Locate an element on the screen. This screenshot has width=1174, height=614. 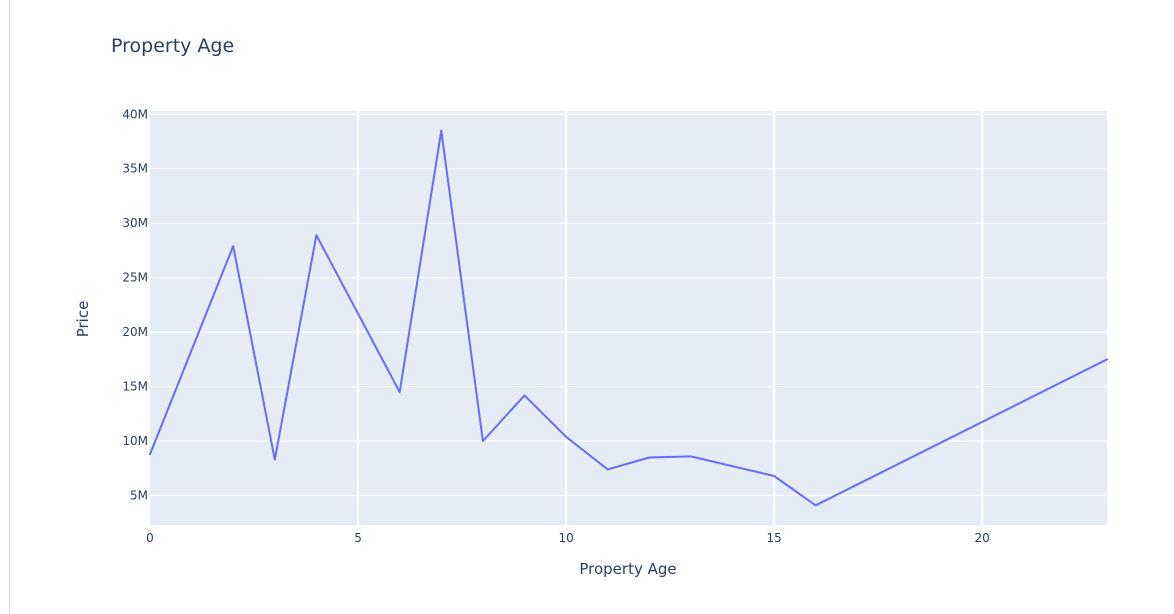
x-tick-label: 15 is located at coordinates (773, 538).